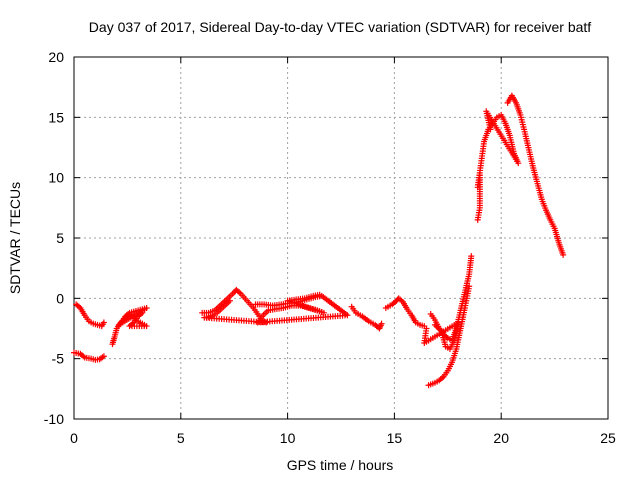 Image resolution: width=640 pixels, height=480 pixels. Describe the element at coordinates (58, 359) in the screenshot. I see `y-tick-label: -5` at that location.